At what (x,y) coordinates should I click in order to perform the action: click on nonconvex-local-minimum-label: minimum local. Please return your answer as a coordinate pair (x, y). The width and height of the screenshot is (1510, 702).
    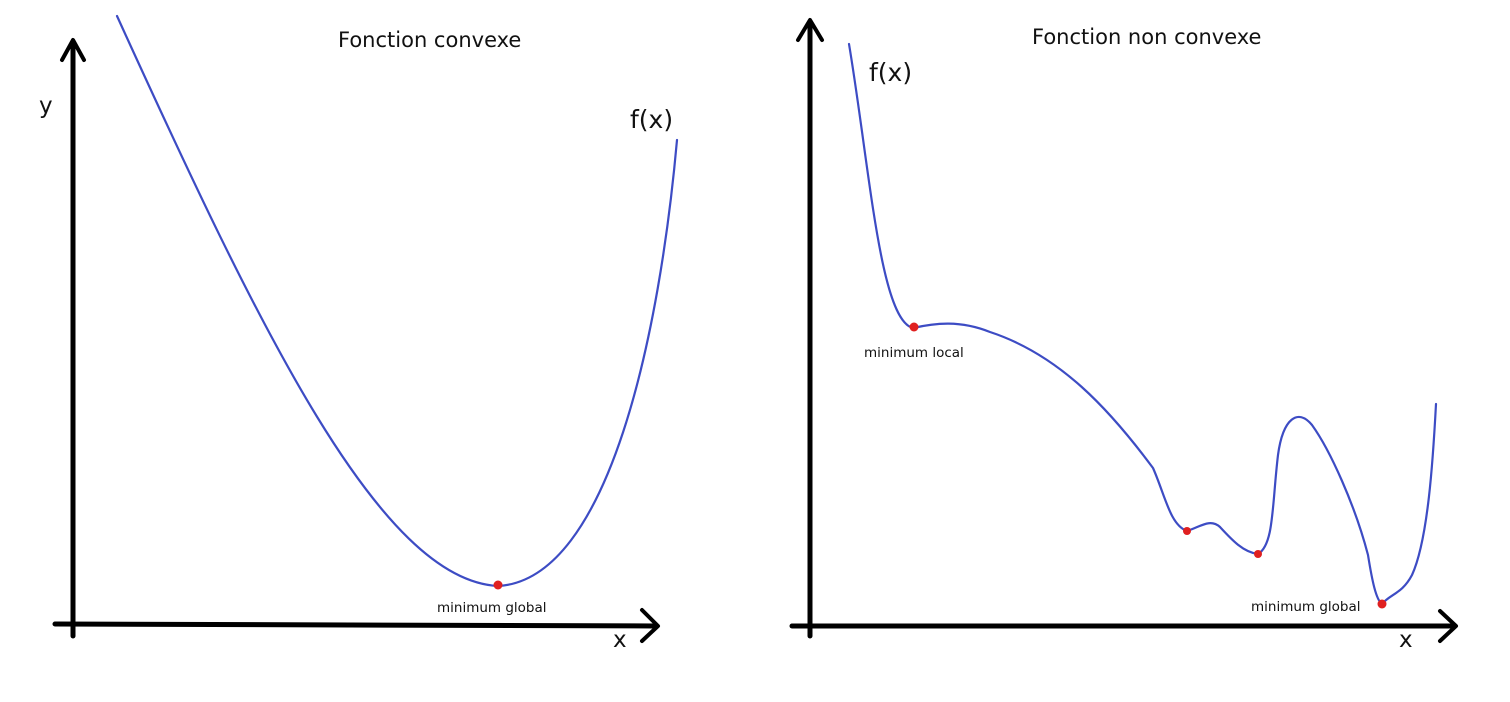
    Looking at the image, I should click on (914, 353).